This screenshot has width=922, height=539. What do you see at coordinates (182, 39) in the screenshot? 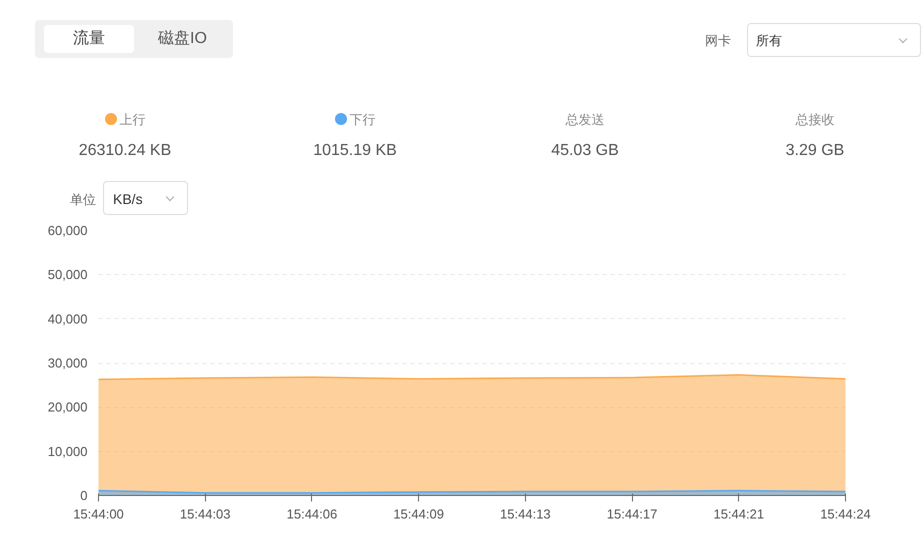
I see `text: 磁盘IO` at bounding box center [182, 39].